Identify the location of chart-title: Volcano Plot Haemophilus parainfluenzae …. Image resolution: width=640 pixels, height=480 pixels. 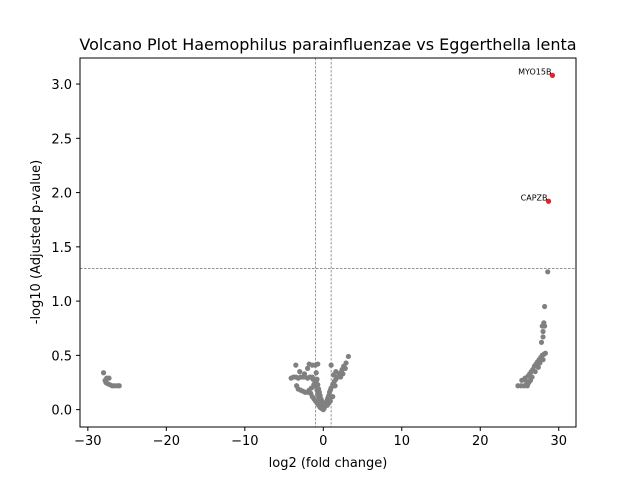
(327, 44).